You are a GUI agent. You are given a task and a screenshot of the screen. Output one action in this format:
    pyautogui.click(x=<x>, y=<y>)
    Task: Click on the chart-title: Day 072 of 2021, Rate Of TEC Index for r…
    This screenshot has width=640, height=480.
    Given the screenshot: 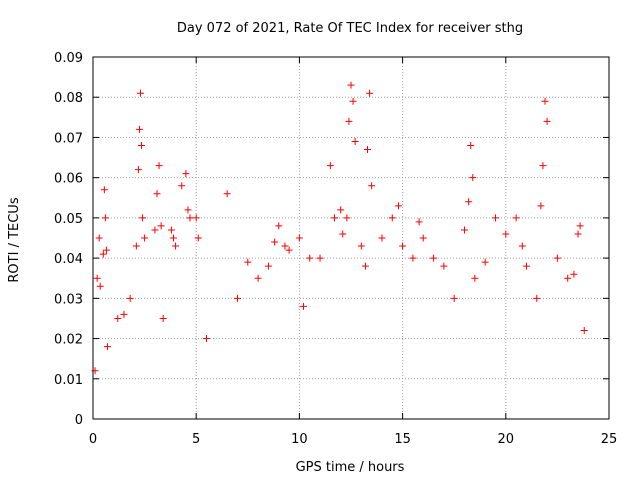 What is the action you would take?
    pyautogui.click(x=350, y=28)
    